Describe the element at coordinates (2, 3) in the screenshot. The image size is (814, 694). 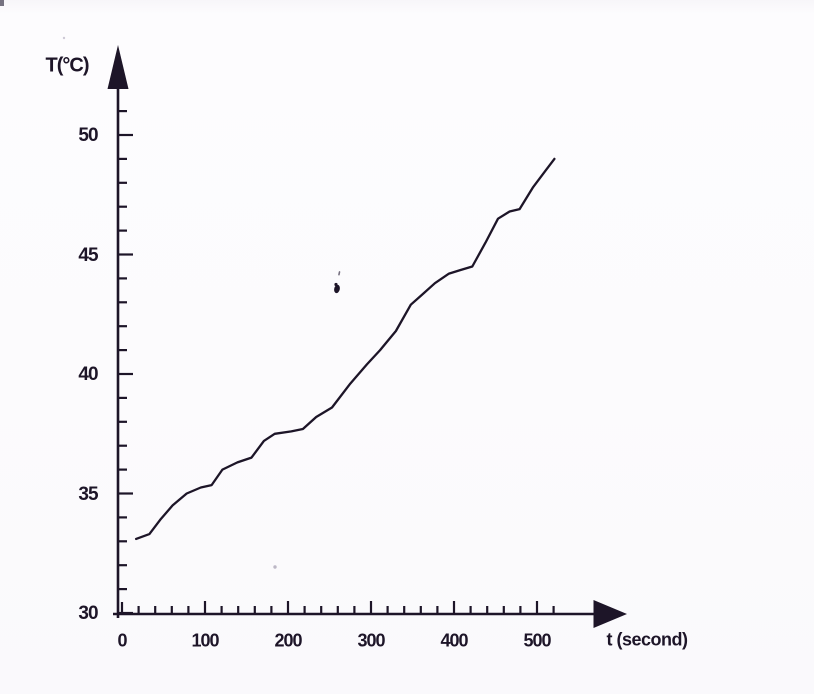
I see `scan-edge-mark` at that location.